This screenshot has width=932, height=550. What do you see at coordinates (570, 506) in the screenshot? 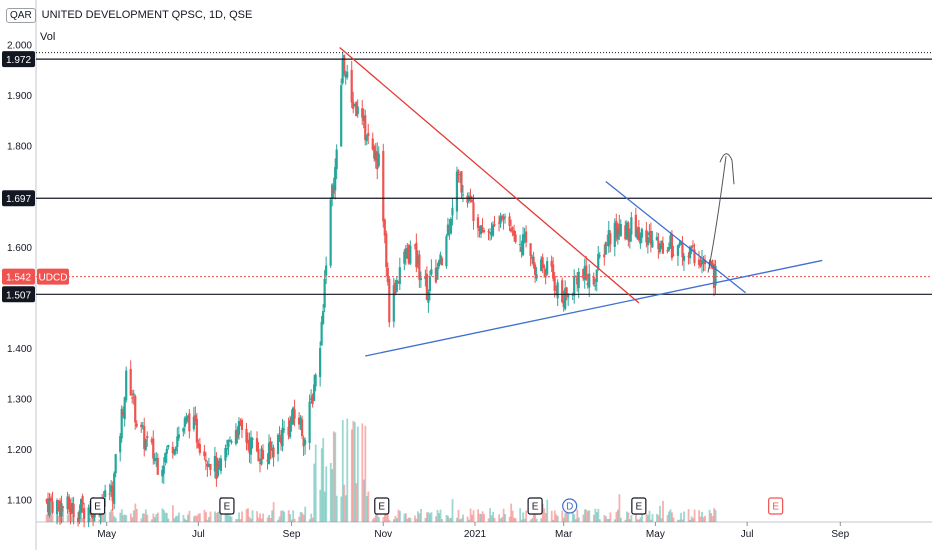
I see `dividend-marker` at bounding box center [570, 506].